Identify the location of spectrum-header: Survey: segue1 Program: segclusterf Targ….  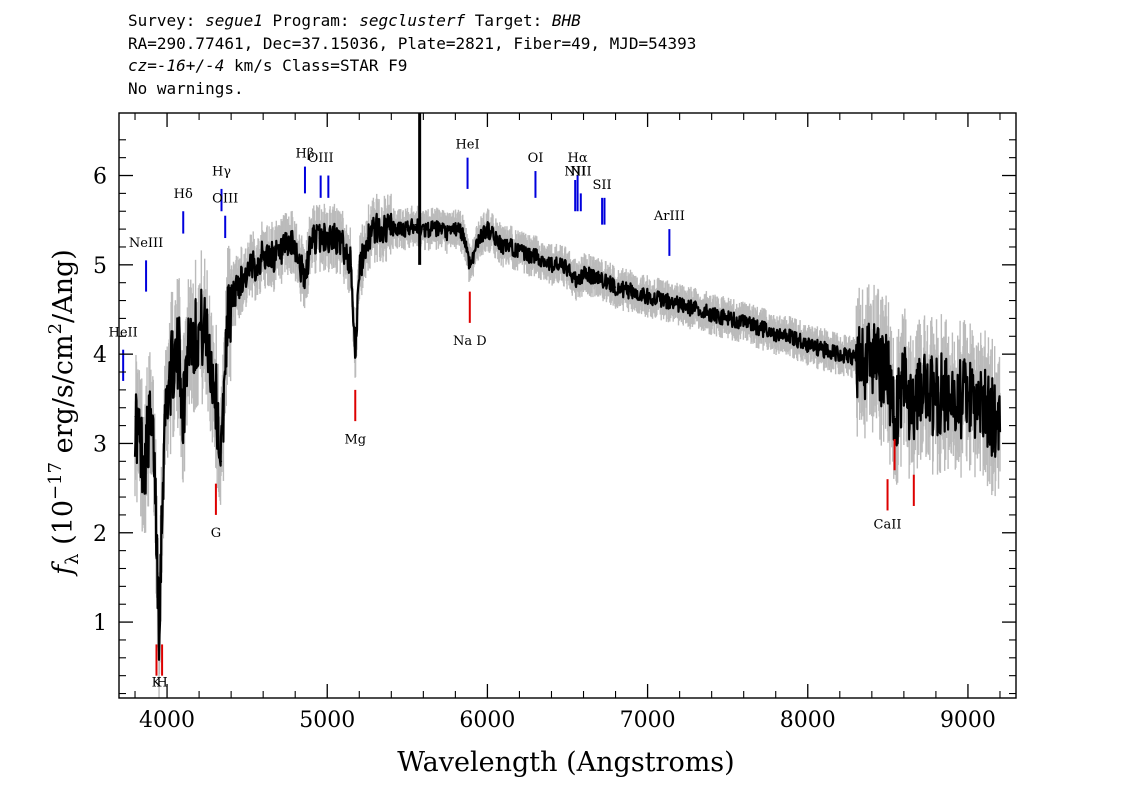
(412, 55).